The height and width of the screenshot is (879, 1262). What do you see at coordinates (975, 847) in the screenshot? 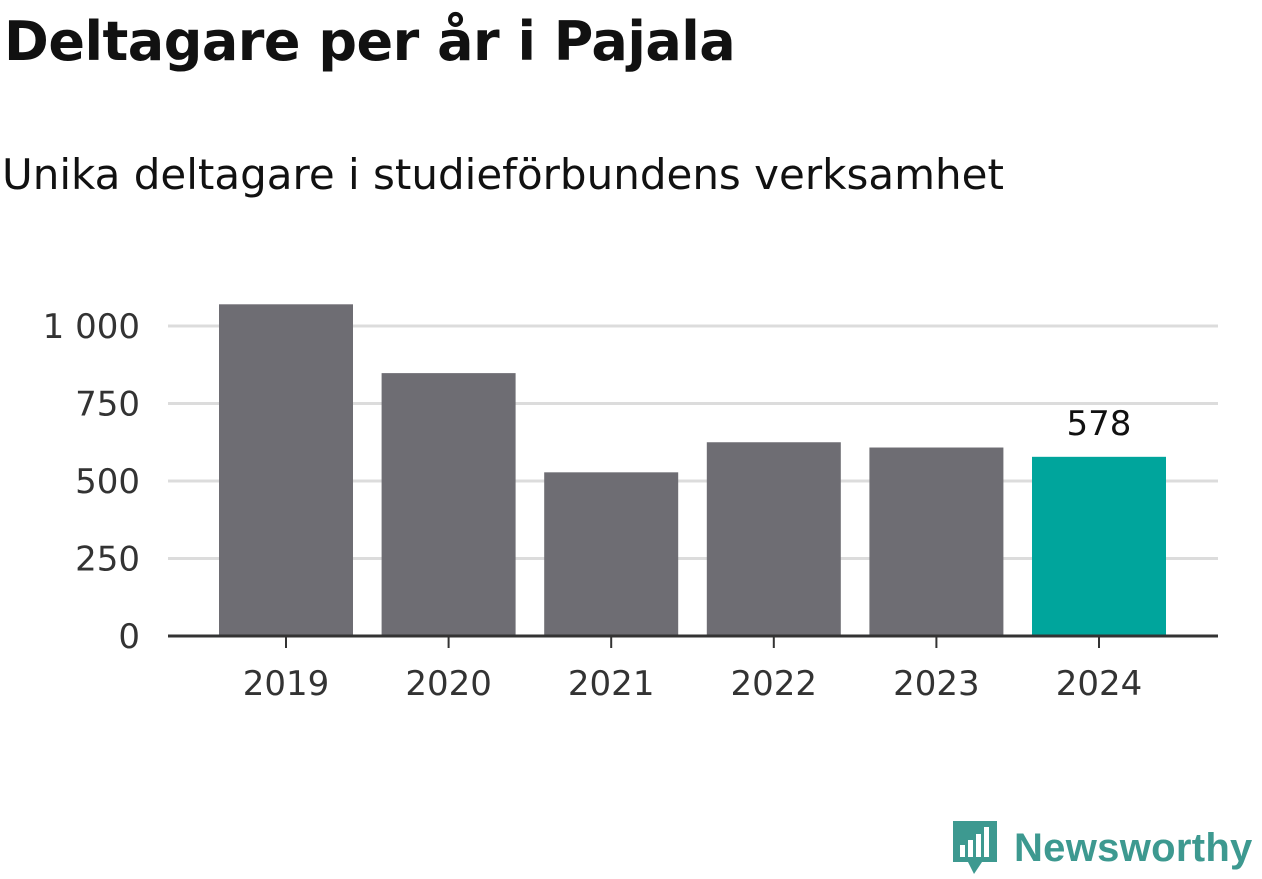
I see `newsworthy-icon` at bounding box center [975, 847].